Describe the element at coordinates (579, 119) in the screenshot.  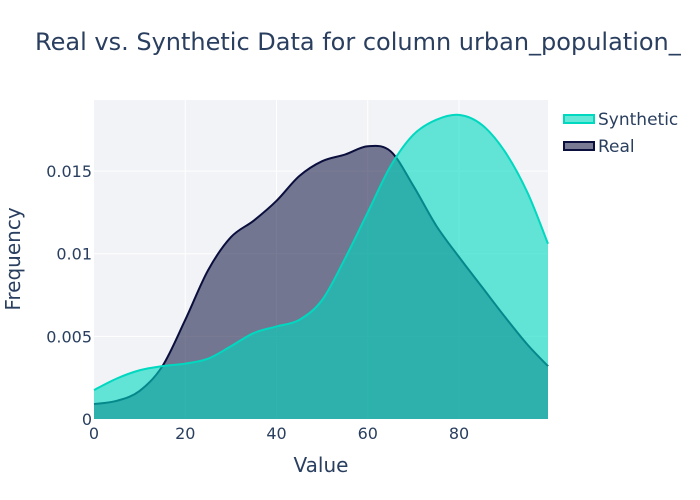
I see `legend-swatch-synthetic` at that location.